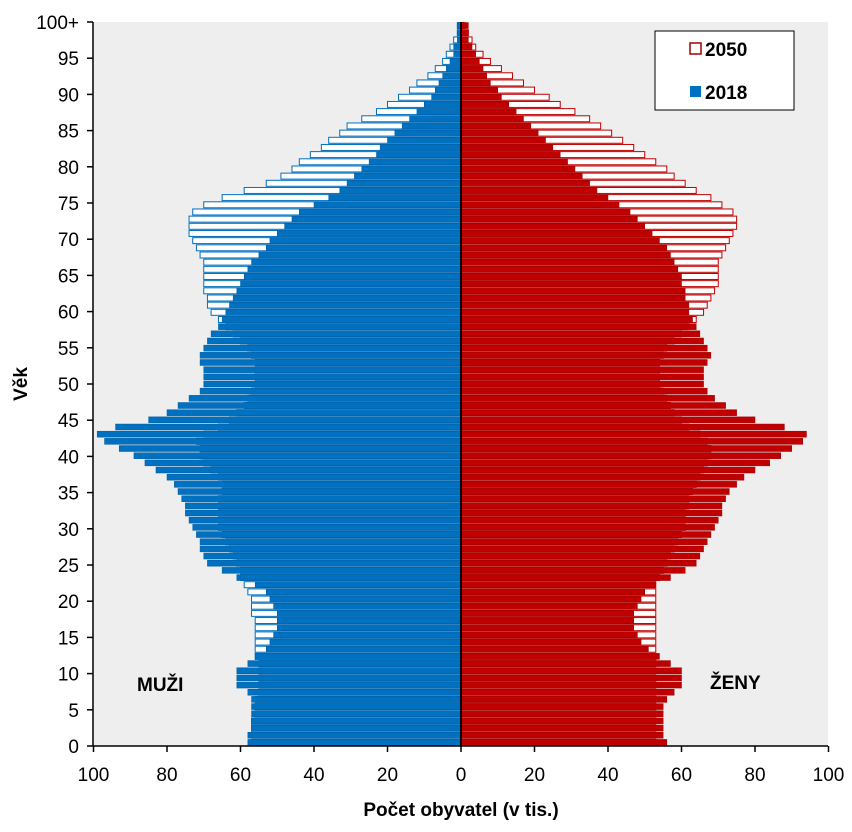 This screenshot has height=832, width=852. Describe the element at coordinates (68, 421) in the screenshot. I see `y-tick-label: 45` at that location.